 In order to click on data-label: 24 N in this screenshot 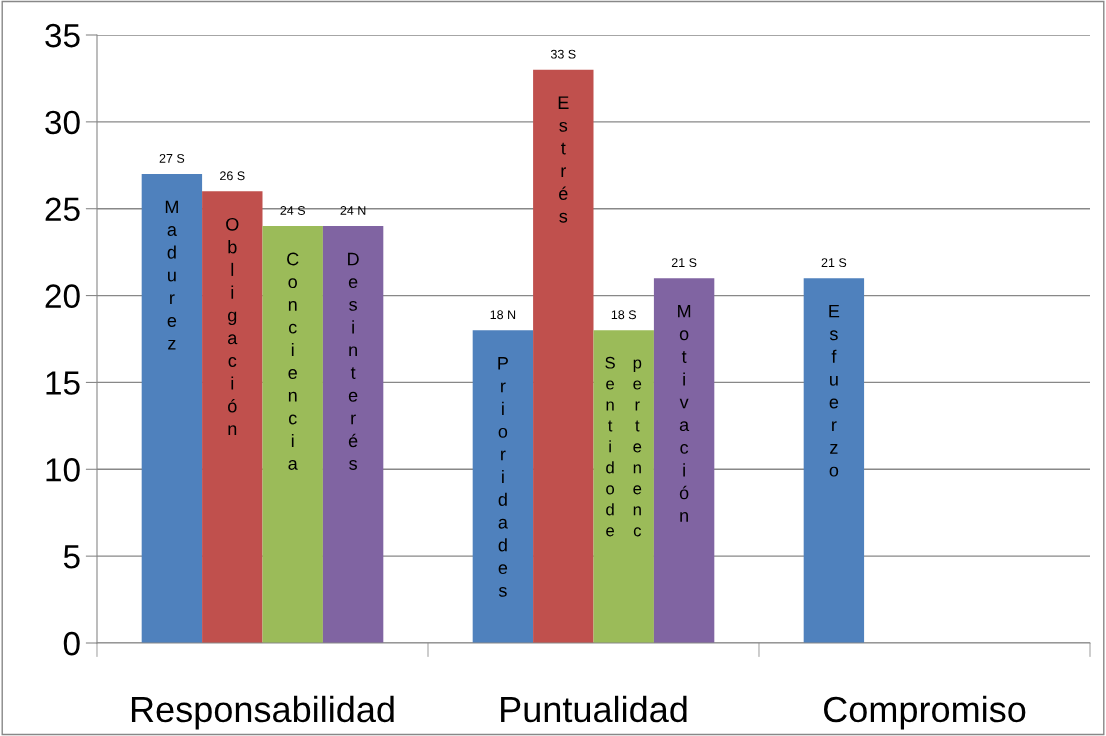, I will do `click(353, 210)`.